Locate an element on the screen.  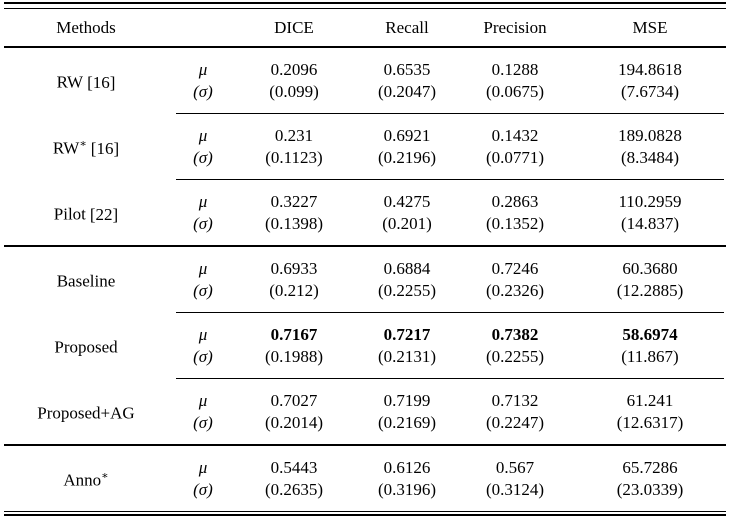
recall-value: 0.6921 (0.2196) is located at coordinates (407, 147).